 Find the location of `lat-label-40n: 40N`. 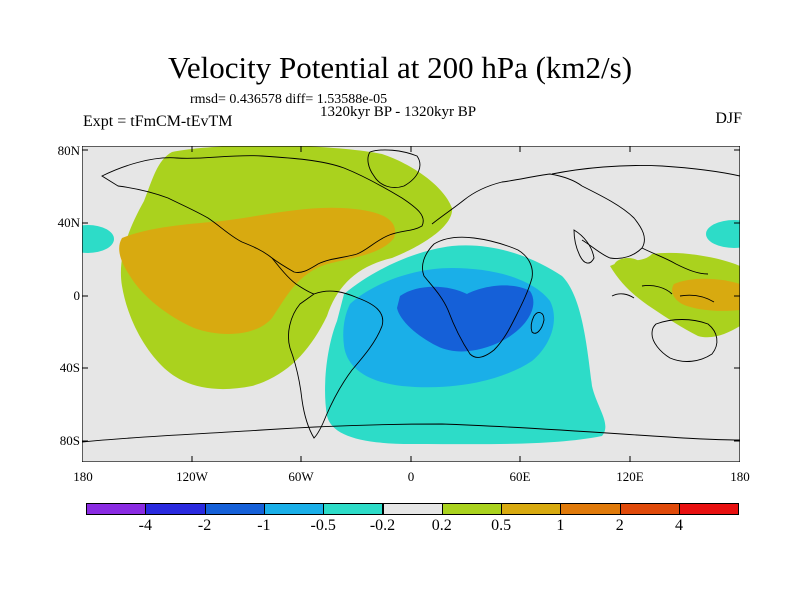

lat-label-40n: 40N is located at coordinates (68, 222).